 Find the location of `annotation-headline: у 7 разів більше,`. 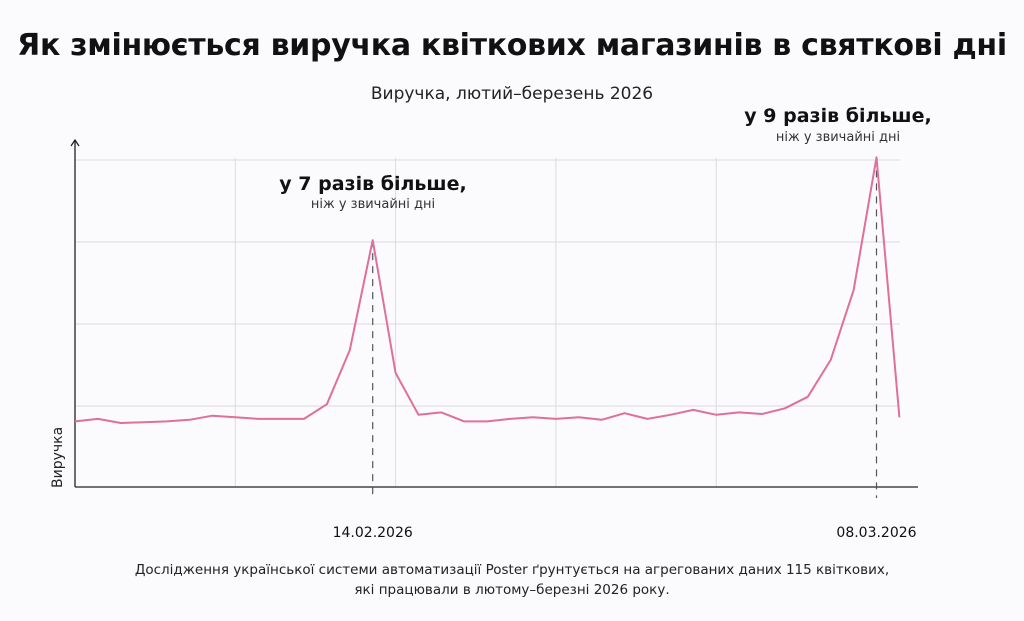

annotation-headline: у 7 разів більше, is located at coordinates (372, 184).